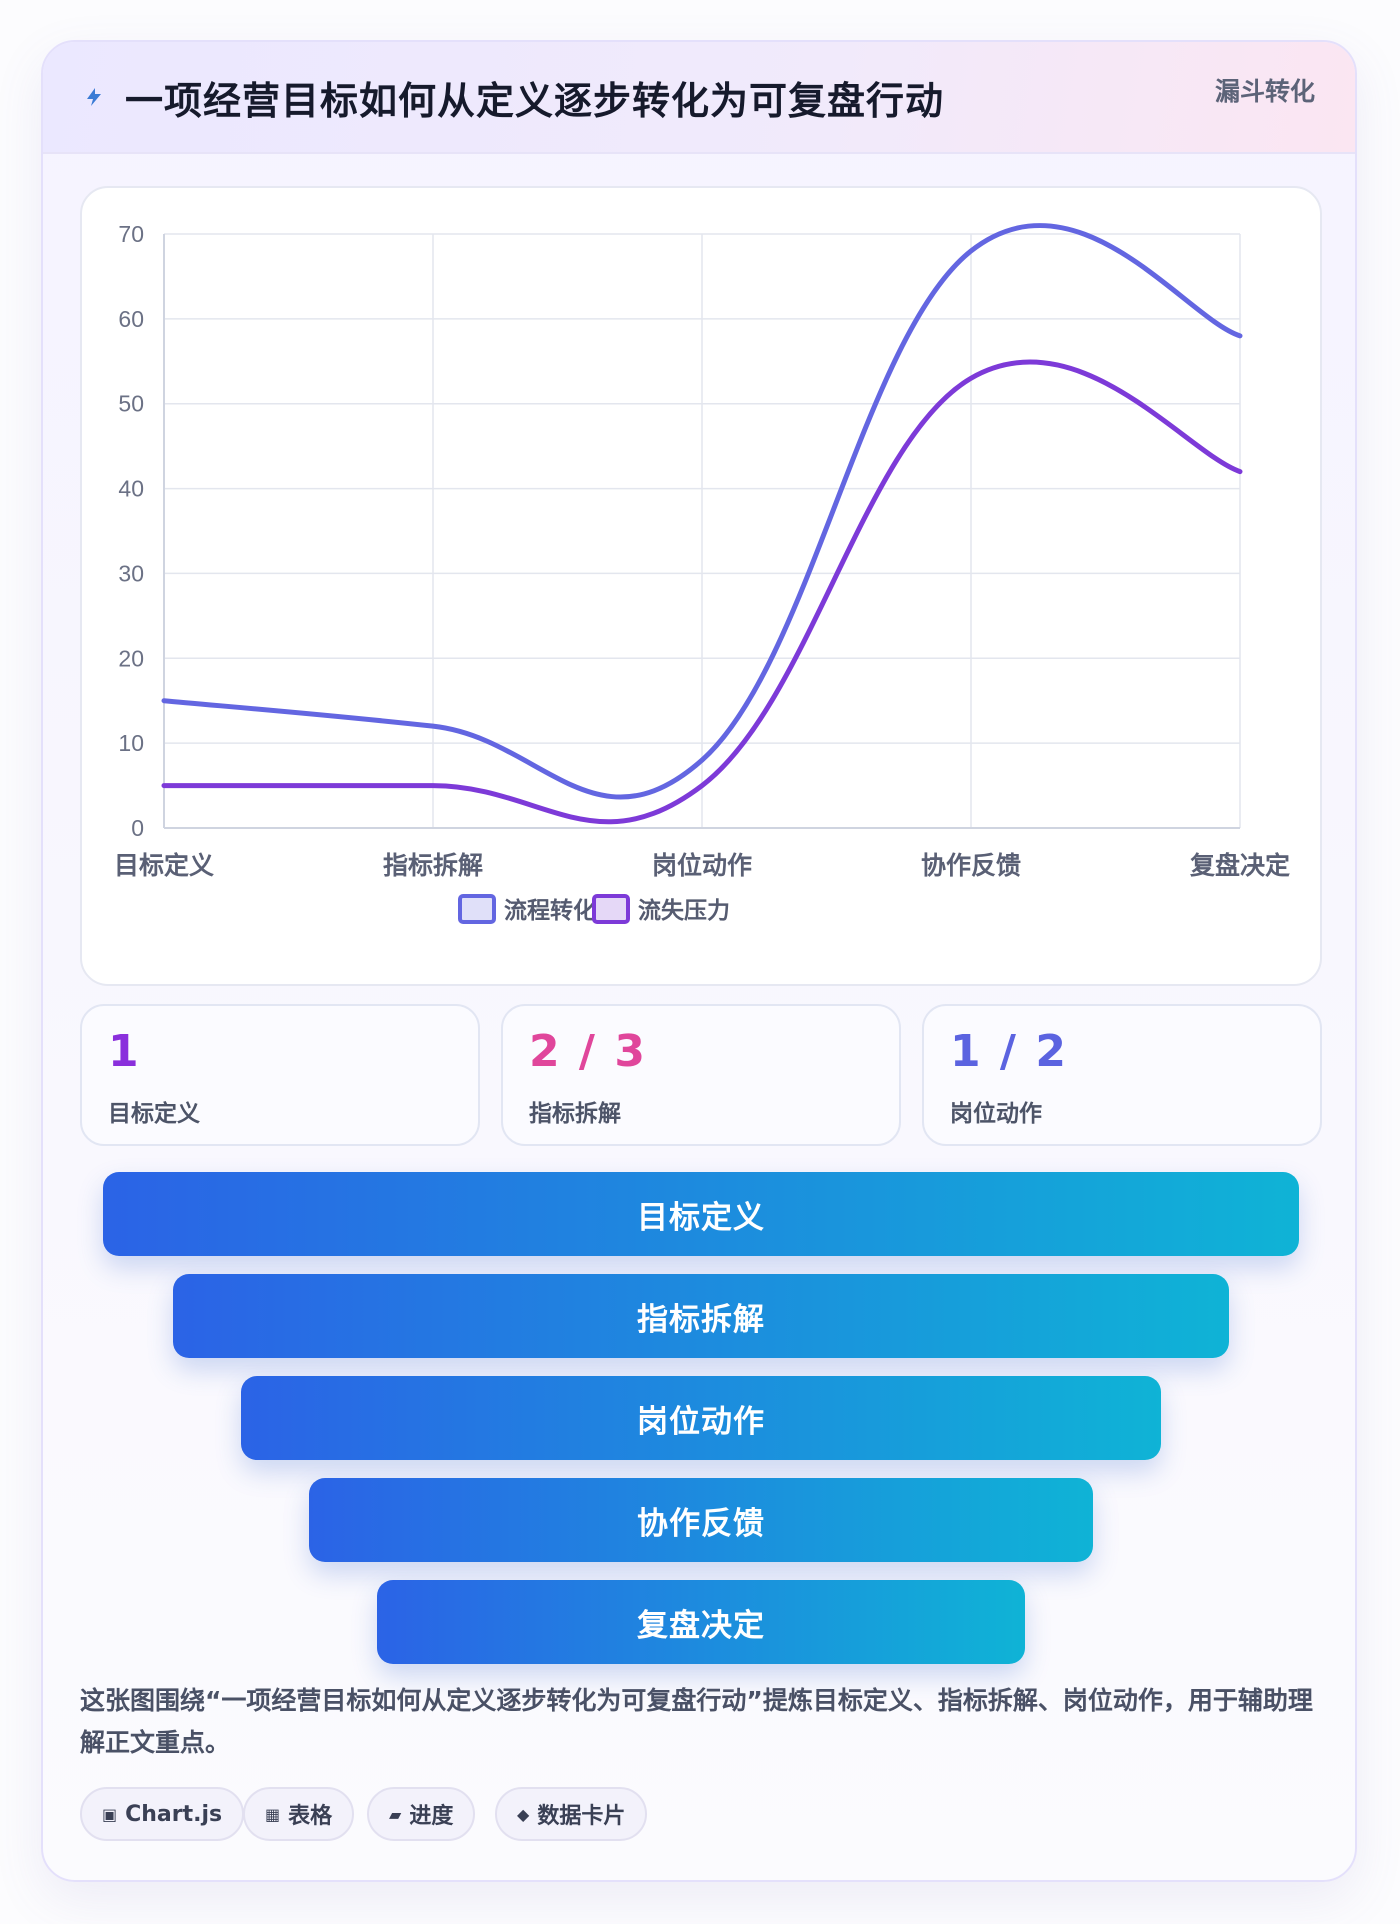  I want to click on chart-icon: ▣, so click(110, 1814).